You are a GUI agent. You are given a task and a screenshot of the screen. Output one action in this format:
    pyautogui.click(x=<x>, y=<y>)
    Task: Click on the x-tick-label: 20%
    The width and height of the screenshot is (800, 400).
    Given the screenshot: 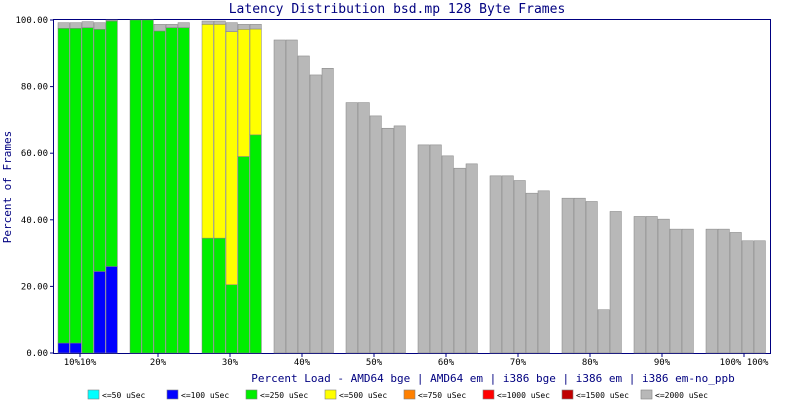 What is the action you would take?
    pyautogui.click(x=158, y=363)
    